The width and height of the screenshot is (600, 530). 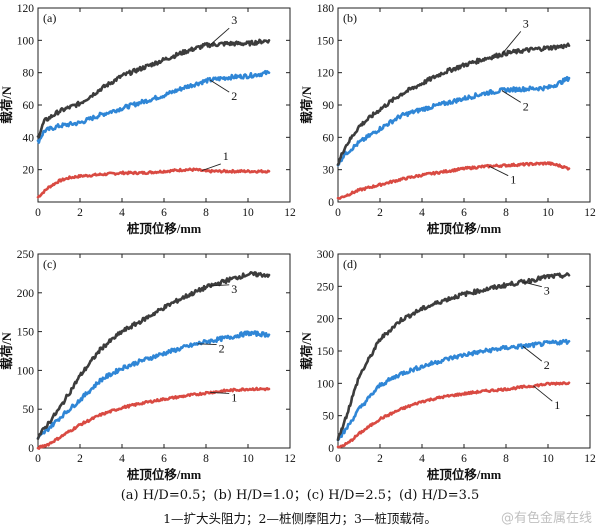 I want to click on y-tick-label: 50, so click(x=329, y=417).